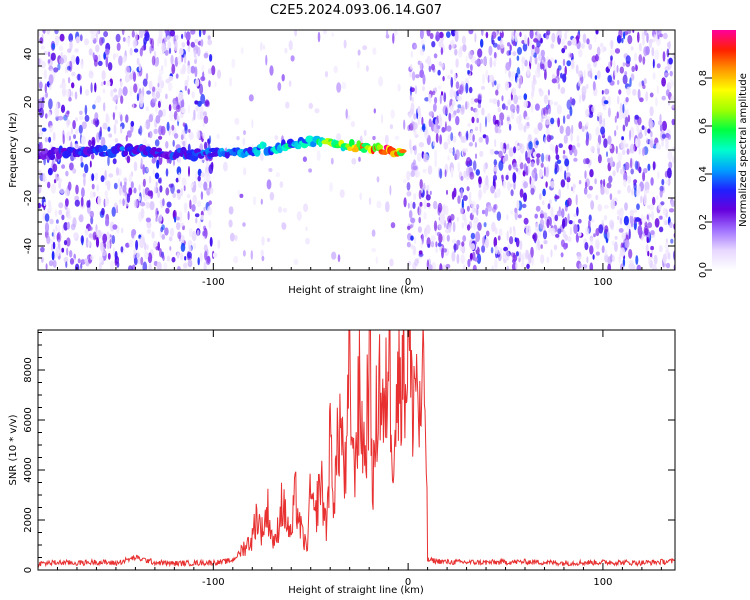  Describe the element at coordinates (28, 54) in the screenshot. I see `y-tick-label: 40` at that location.